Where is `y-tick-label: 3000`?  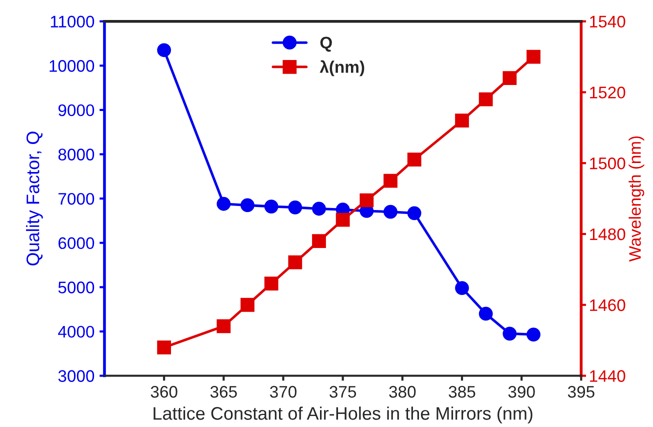 y-tick-label: 3000 is located at coordinates (76, 376).